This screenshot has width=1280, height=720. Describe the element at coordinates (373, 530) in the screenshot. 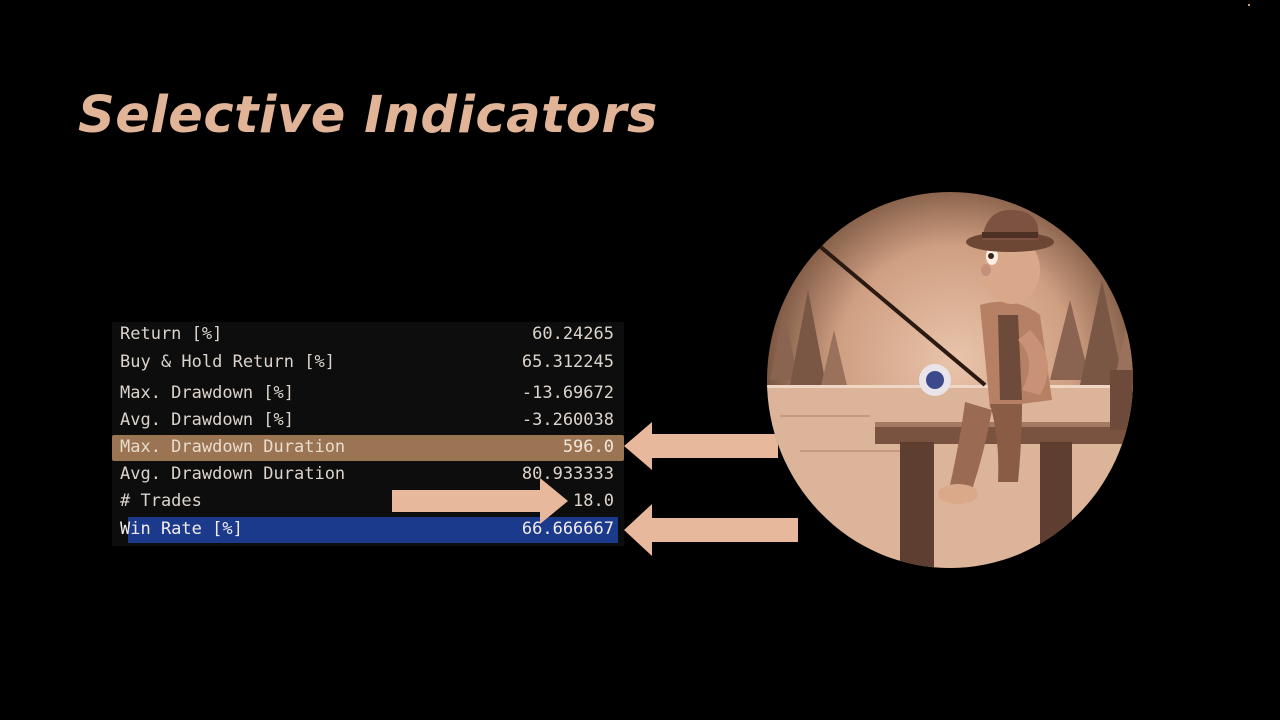

I see `highlight-fill` at that location.